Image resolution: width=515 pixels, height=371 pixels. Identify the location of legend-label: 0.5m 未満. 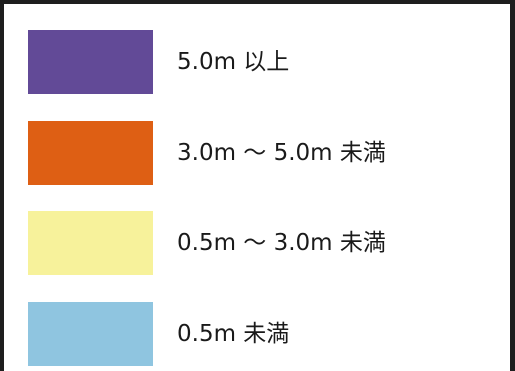
(233, 334).